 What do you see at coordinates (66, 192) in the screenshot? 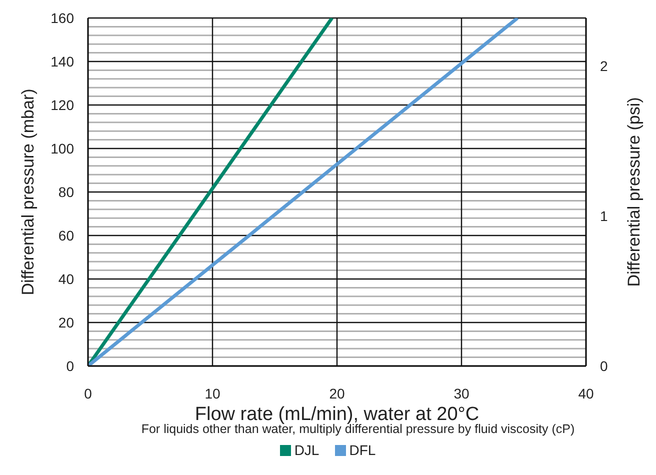
I see `y-tick-label: 80` at bounding box center [66, 192].